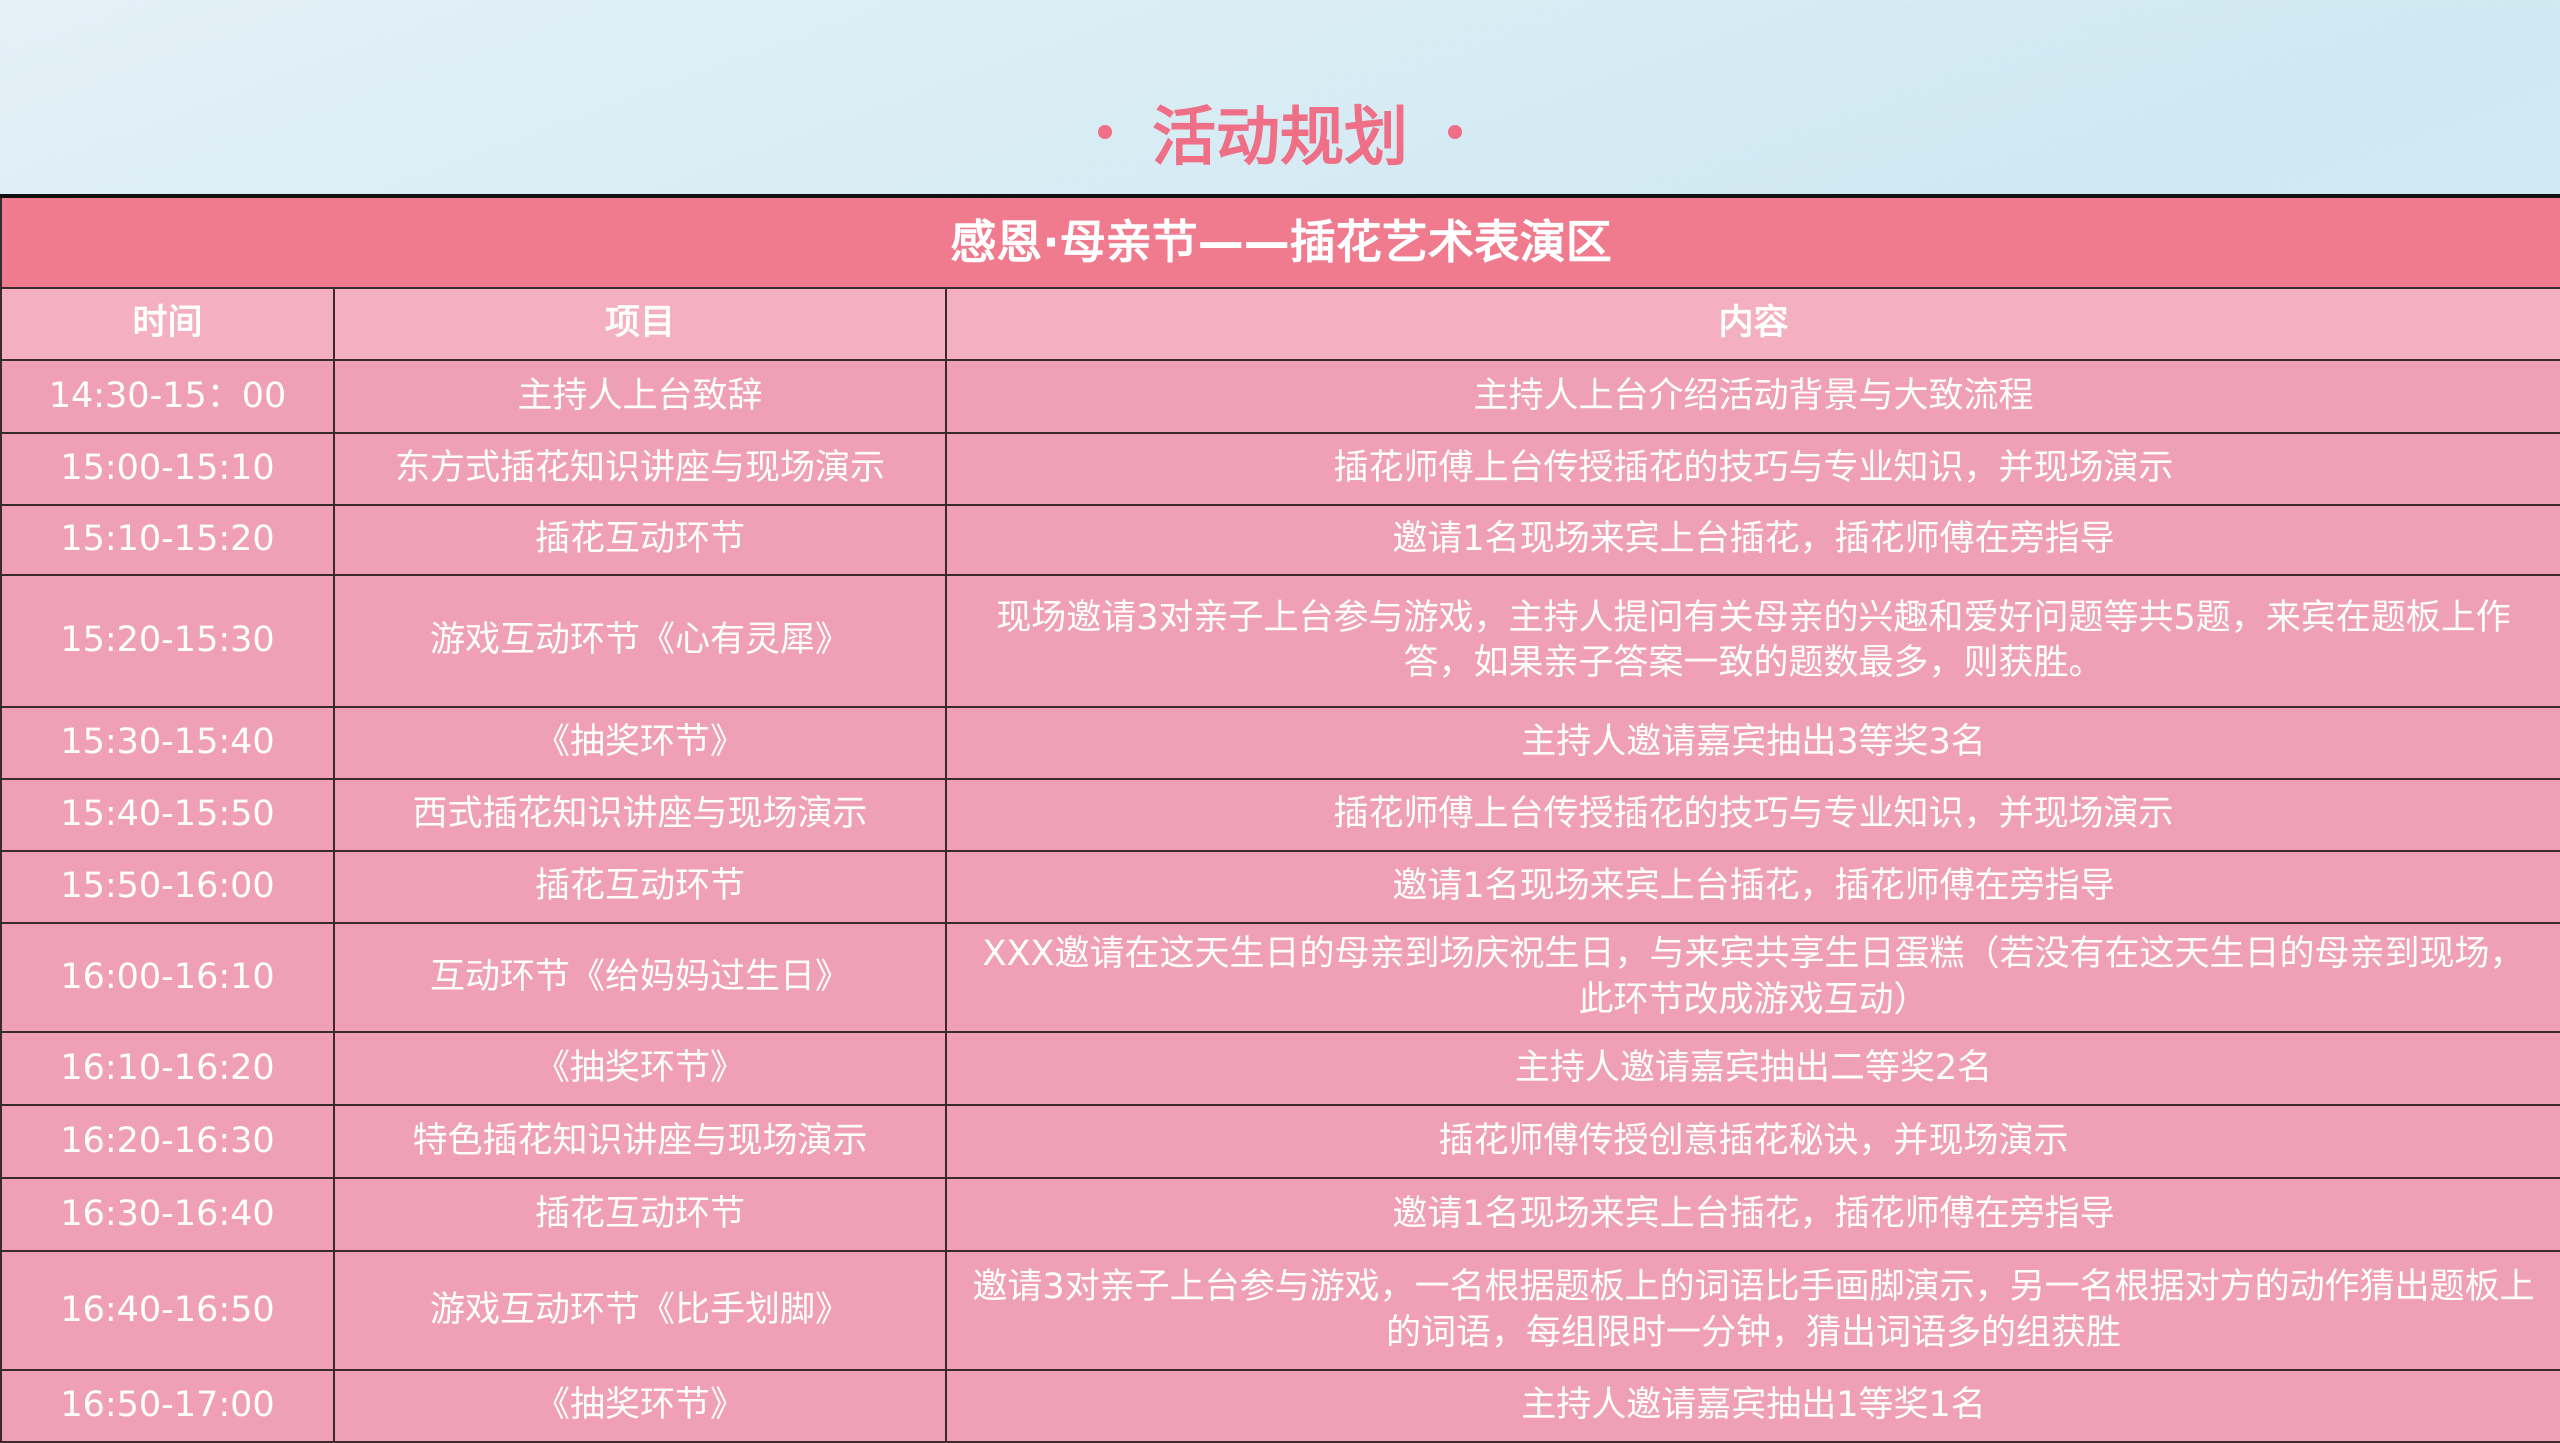 The height and width of the screenshot is (1443, 2560). Describe the element at coordinates (167, 540) in the screenshot. I see `table-cell: 15:10-15:20` at that location.